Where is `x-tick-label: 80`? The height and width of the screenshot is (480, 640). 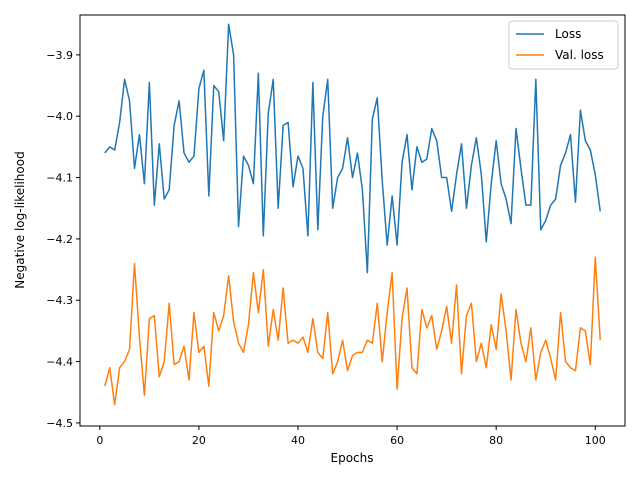 x-tick-label: 80 is located at coordinates (496, 440).